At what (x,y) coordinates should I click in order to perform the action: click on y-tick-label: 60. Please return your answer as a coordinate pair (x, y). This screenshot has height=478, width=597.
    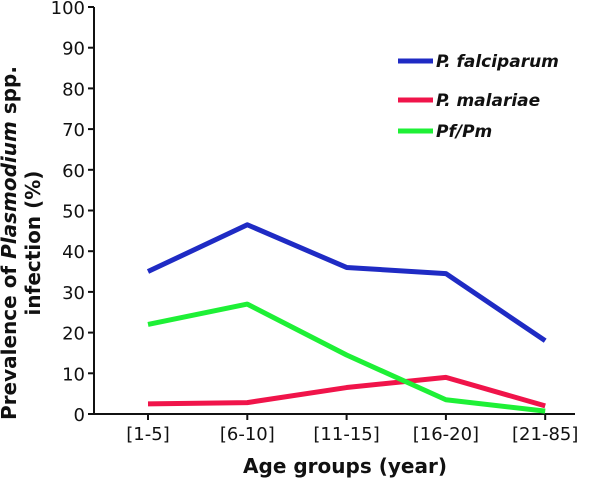
    Looking at the image, I should click on (73, 171).